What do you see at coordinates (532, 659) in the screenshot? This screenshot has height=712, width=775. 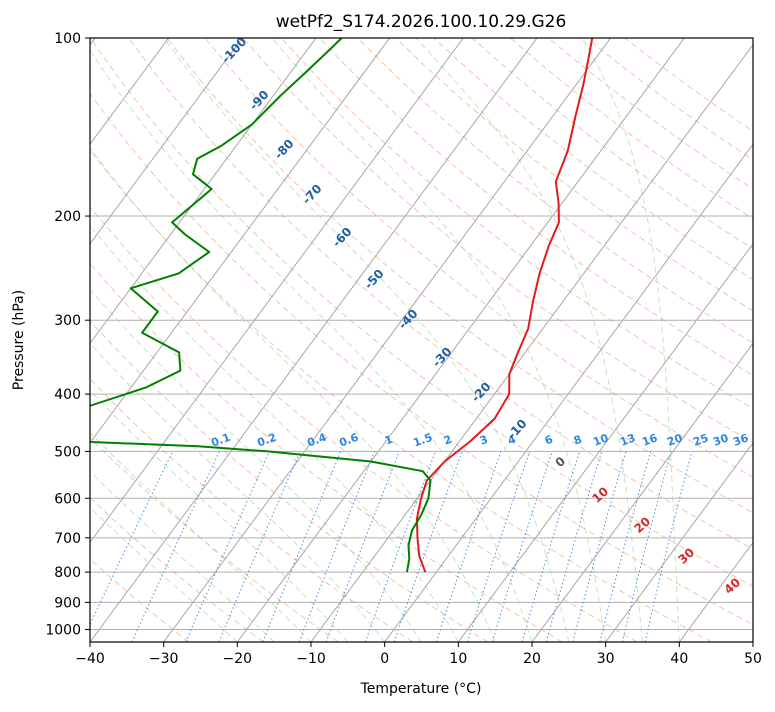 I see `x-tick-label: 20` at bounding box center [532, 659].